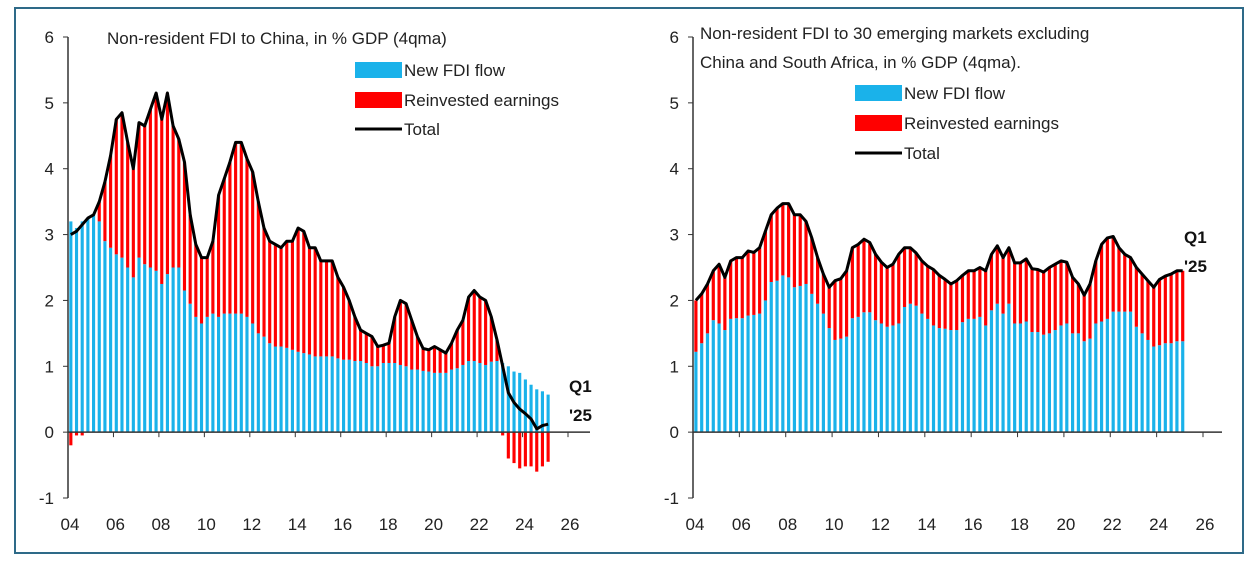 The height and width of the screenshot is (572, 1256). Describe the element at coordinates (570, 524) in the screenshot. I see `x-tick-label: 26` at that location.